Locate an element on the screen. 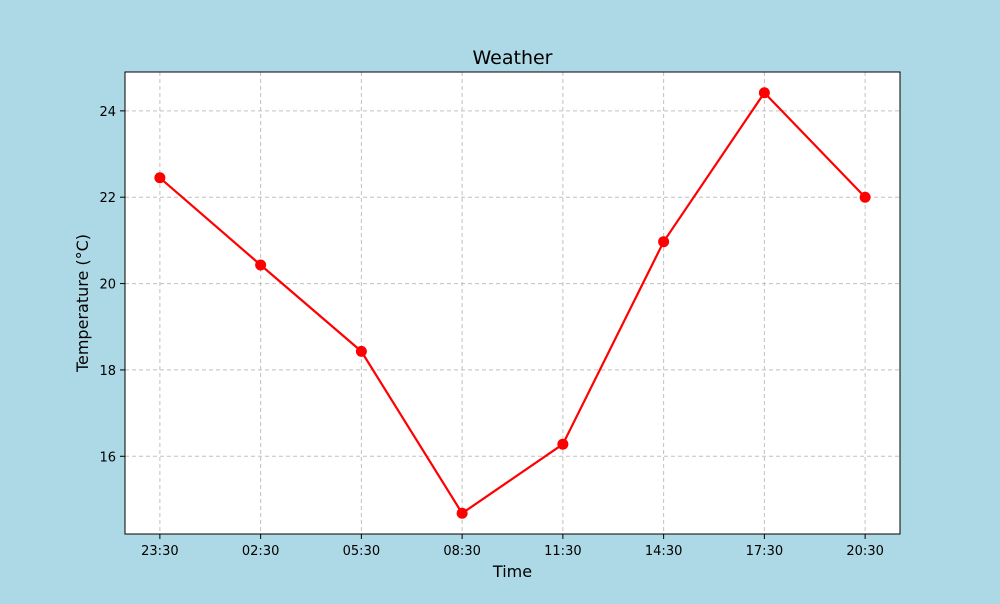 This screenshot has width=1000, height=604. x-tick-label: 02:30 is located at coordinates (260, 551).